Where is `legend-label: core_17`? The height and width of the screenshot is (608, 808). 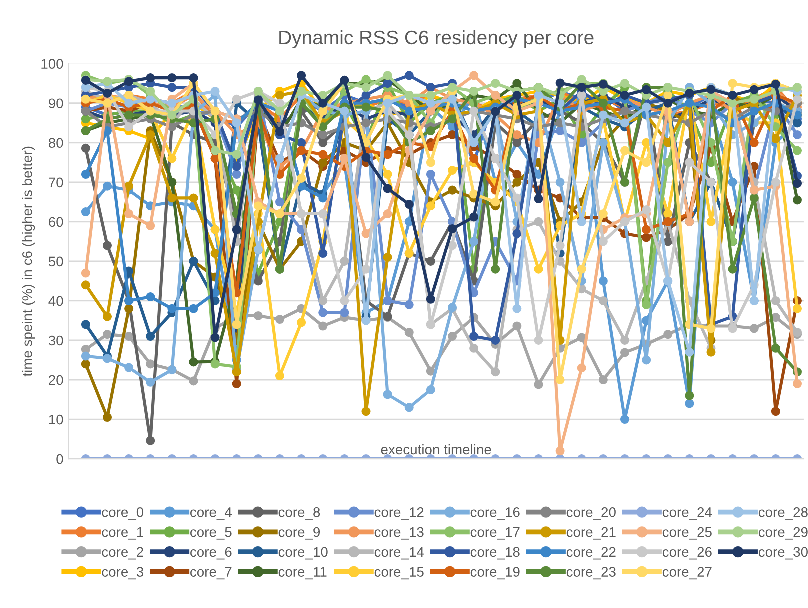 legend-label: core_17 is located at coordinates (495, 534).